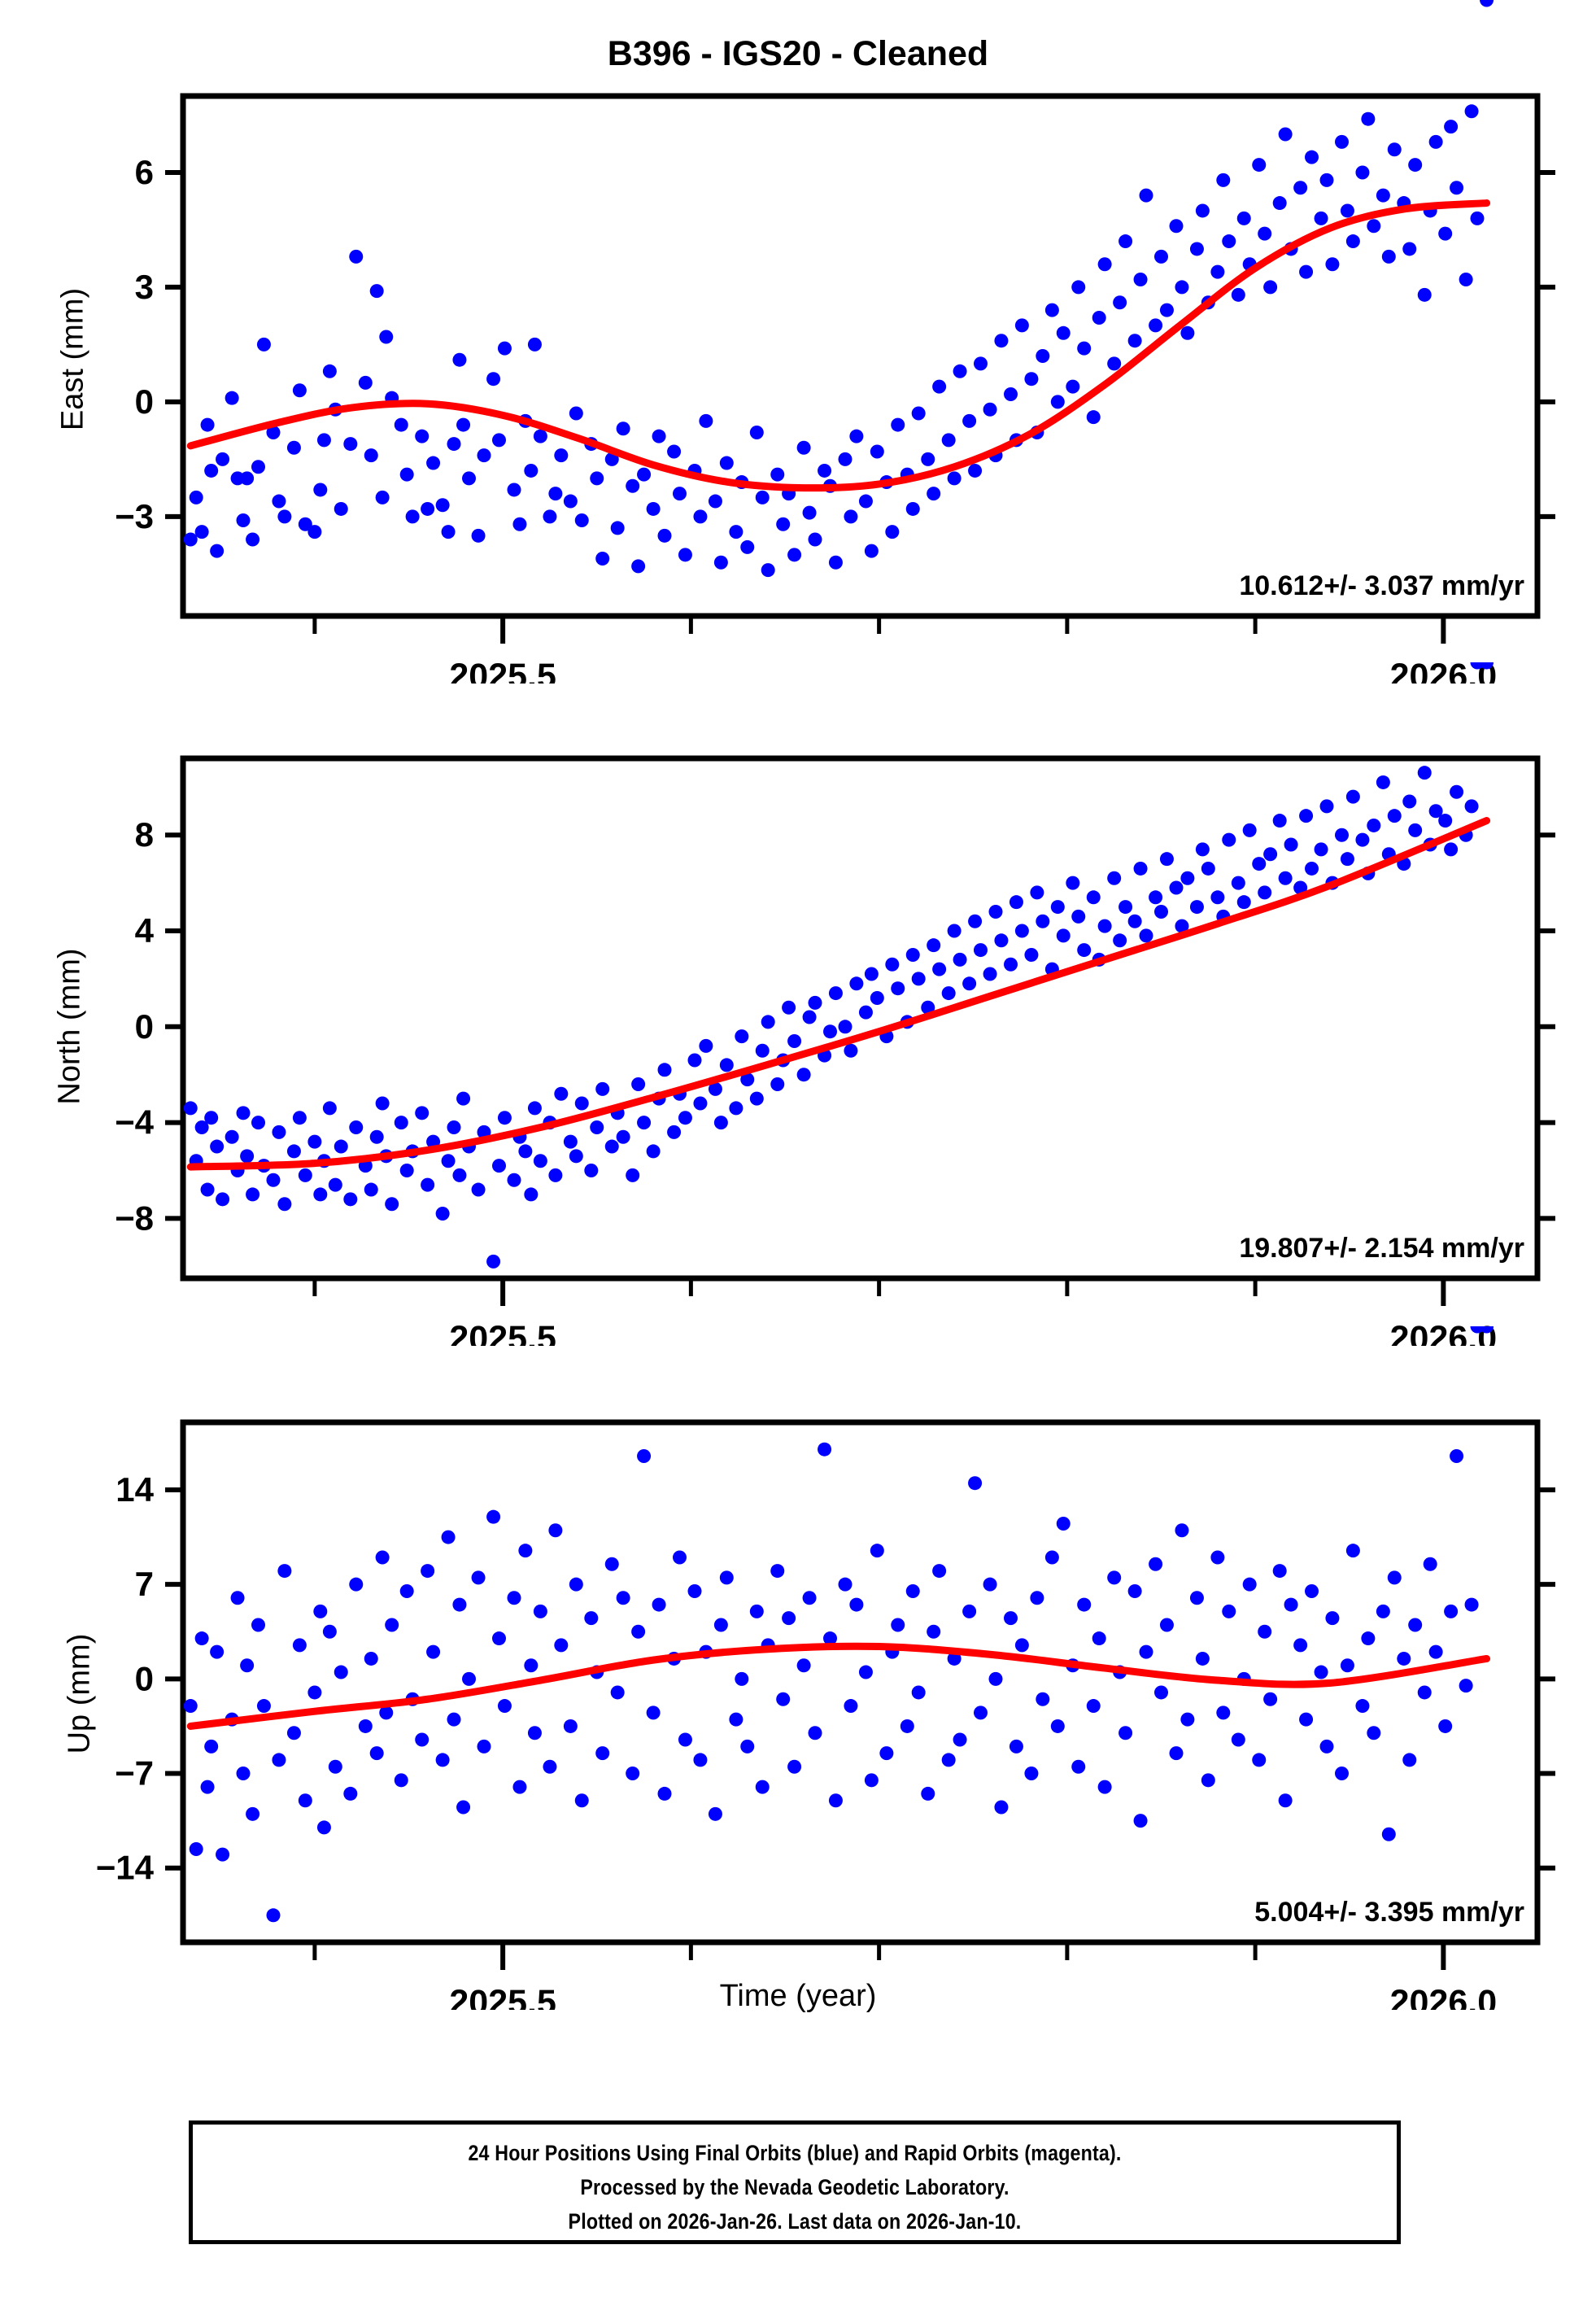 The width and height of the screenshot is (1596, 2306). What do you see at coordinates (125, 1868) in the screenshot?
I see `y-tick-label: −14` at bounding box center [125, 1868].